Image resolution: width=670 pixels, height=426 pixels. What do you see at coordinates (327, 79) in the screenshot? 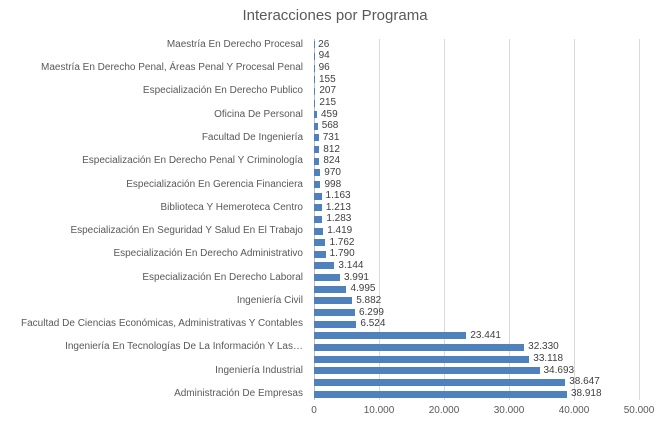
I see `bar-value-label: 155` at bounding box center [327, 79].